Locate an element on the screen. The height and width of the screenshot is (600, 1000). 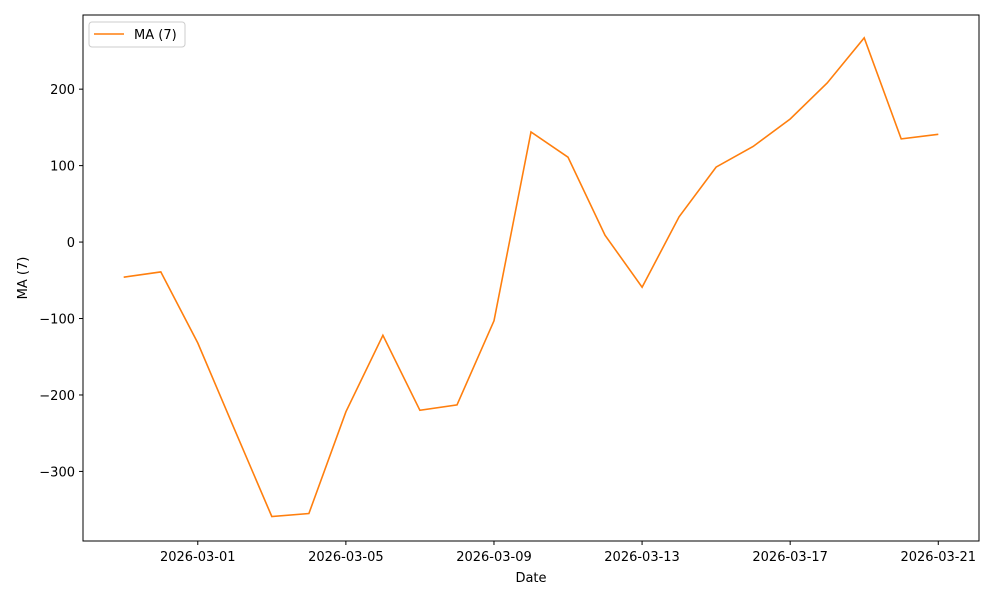
y-tick-label: 200 is located at coordinates (62, 90).